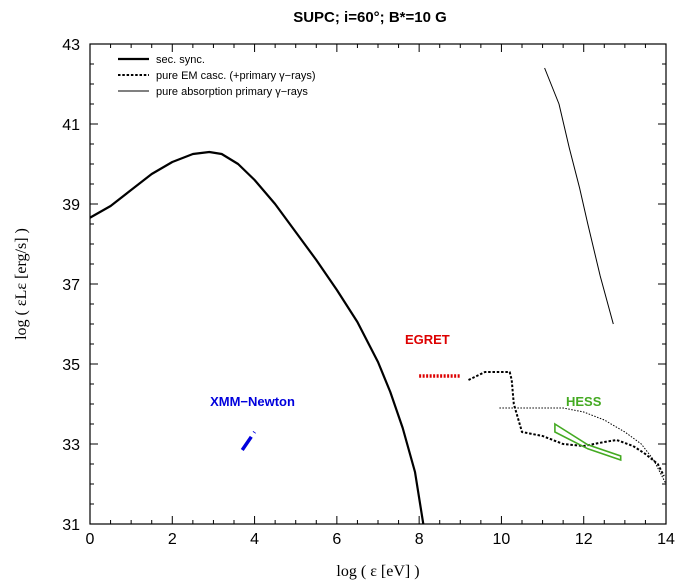  What do you see at coordinates (252, 401) in the screenshot?
I see `observation-label: XMM−Newton` at bounding box center [252, 401].